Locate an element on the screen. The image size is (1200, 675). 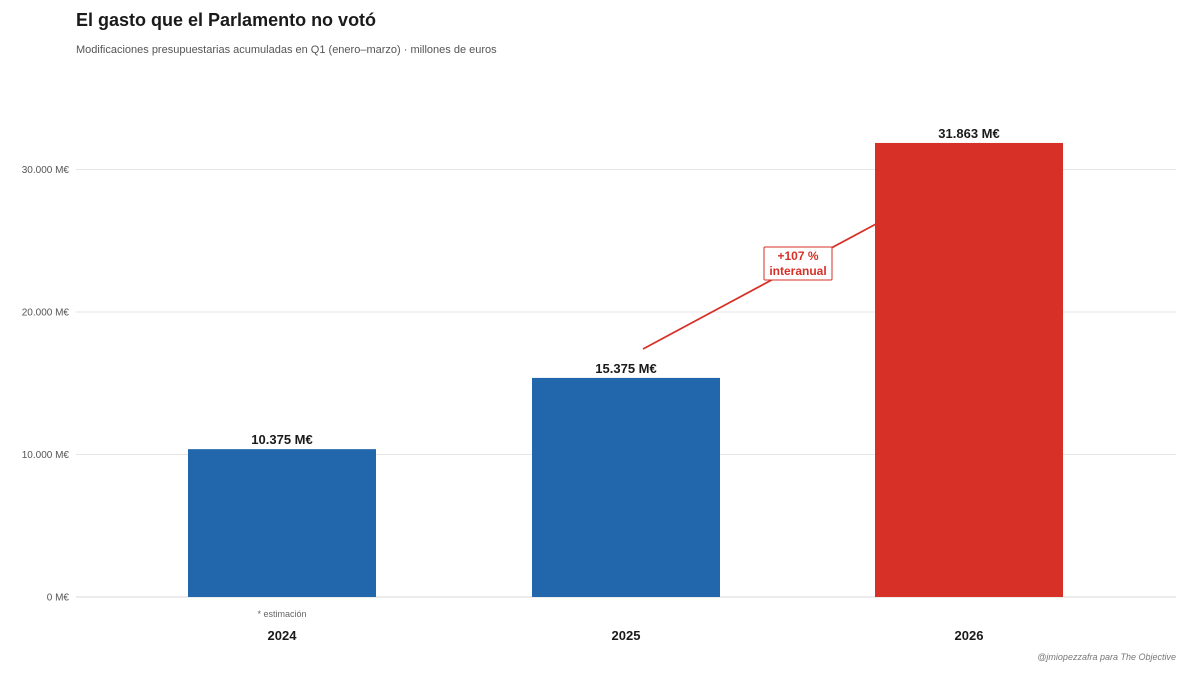
x-tick-label: 2024 is located at coordinates (283, 635).